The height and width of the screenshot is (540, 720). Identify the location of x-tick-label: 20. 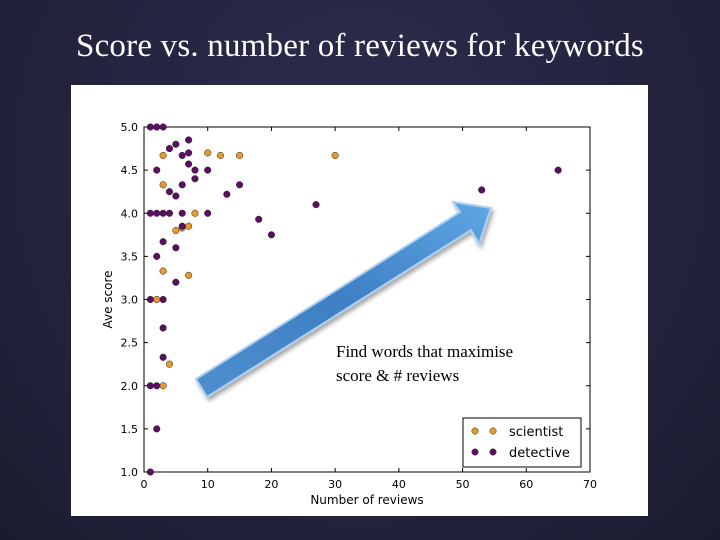
(271, 484).